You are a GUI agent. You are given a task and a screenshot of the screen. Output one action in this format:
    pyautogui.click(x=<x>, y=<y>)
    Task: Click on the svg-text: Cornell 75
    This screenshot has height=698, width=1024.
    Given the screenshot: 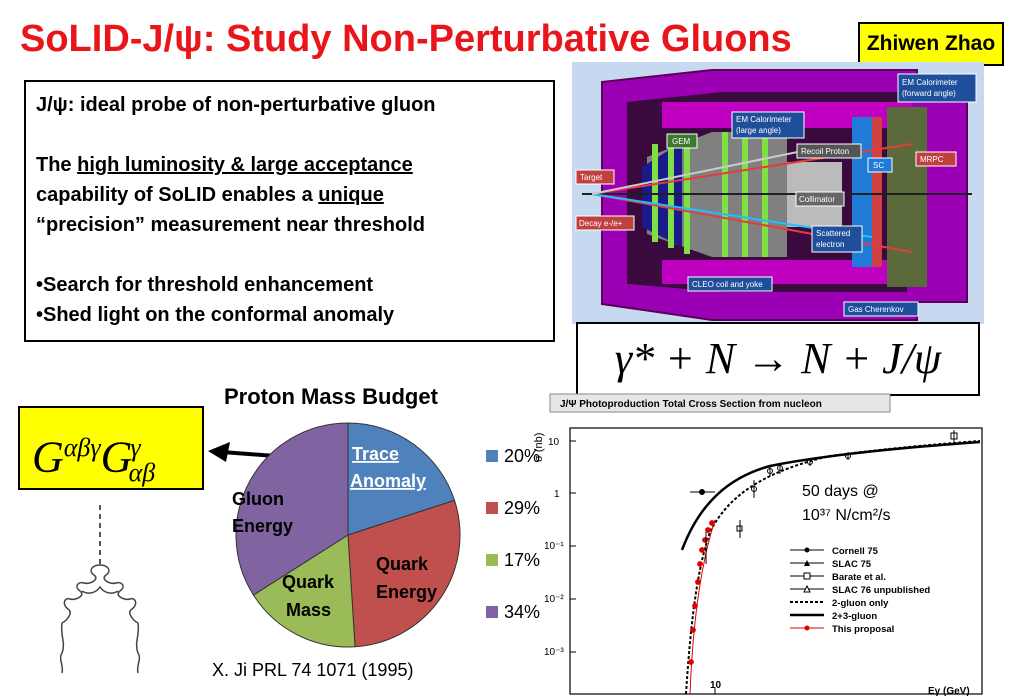 What is the action you would take?
    pyautogui.click(x=855, y=551)
    